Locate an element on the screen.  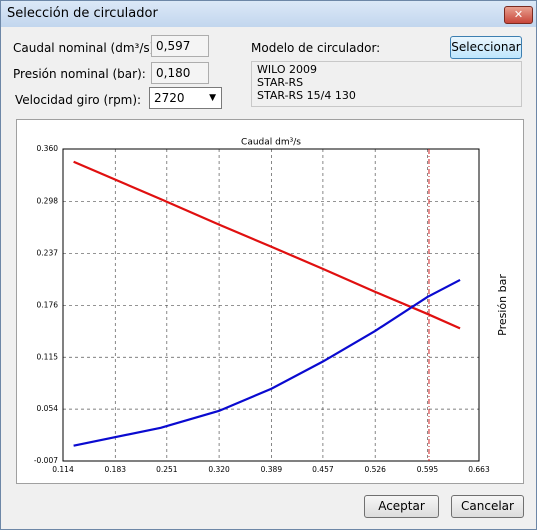
seleccionar-button: Seleccionar is located at coordinates (486, 47).